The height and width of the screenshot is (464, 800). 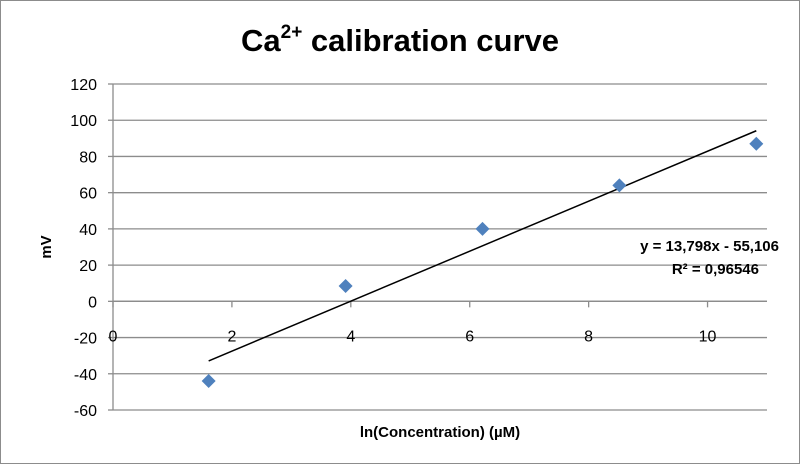 I want to click on y-tick-label: -60, so click(x=85, y=411).